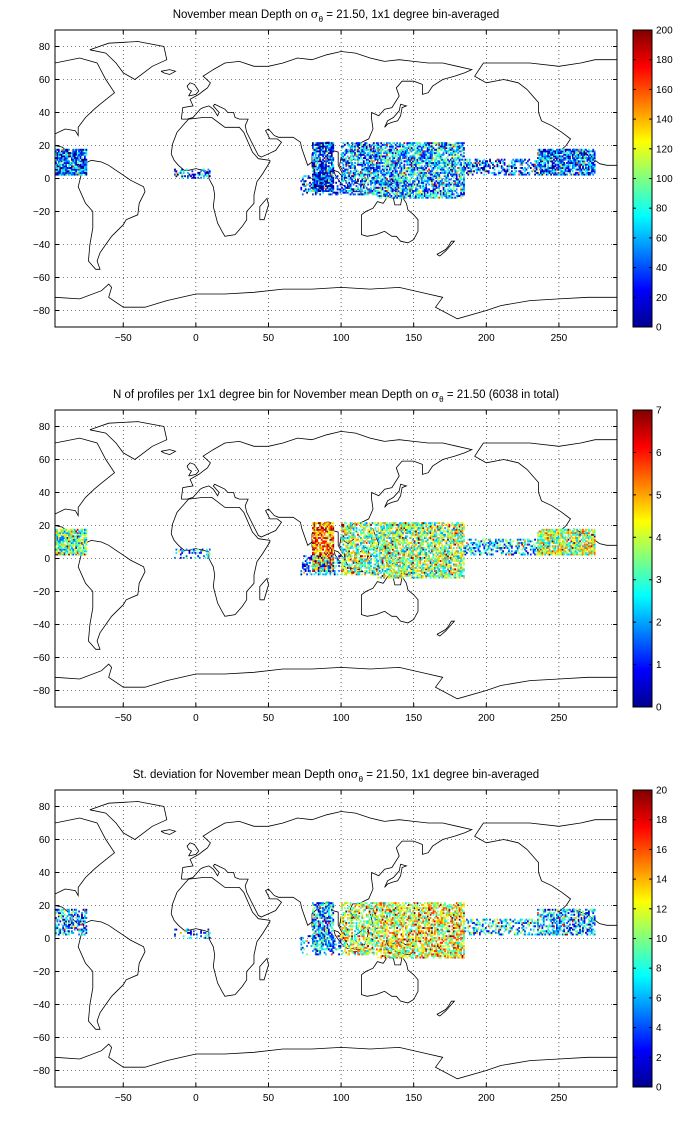 The image size is (696, 1140). Describe the element at coordinates (41, 212) in the screenshot. I see `y-tick-label: −20` at that location.